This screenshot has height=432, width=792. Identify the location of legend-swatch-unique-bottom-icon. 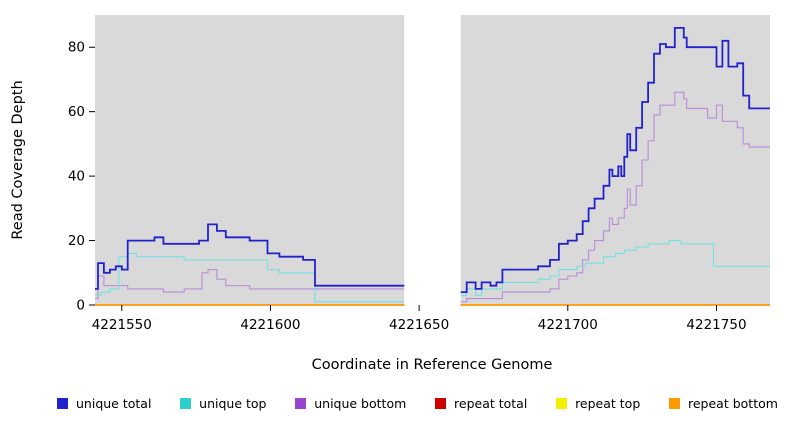
(301, 403).